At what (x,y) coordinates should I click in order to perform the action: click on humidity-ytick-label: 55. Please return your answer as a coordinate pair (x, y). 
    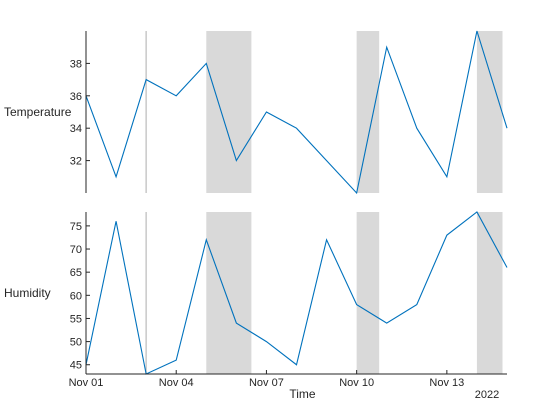
    Looking at the image, I should click on (76, 319).